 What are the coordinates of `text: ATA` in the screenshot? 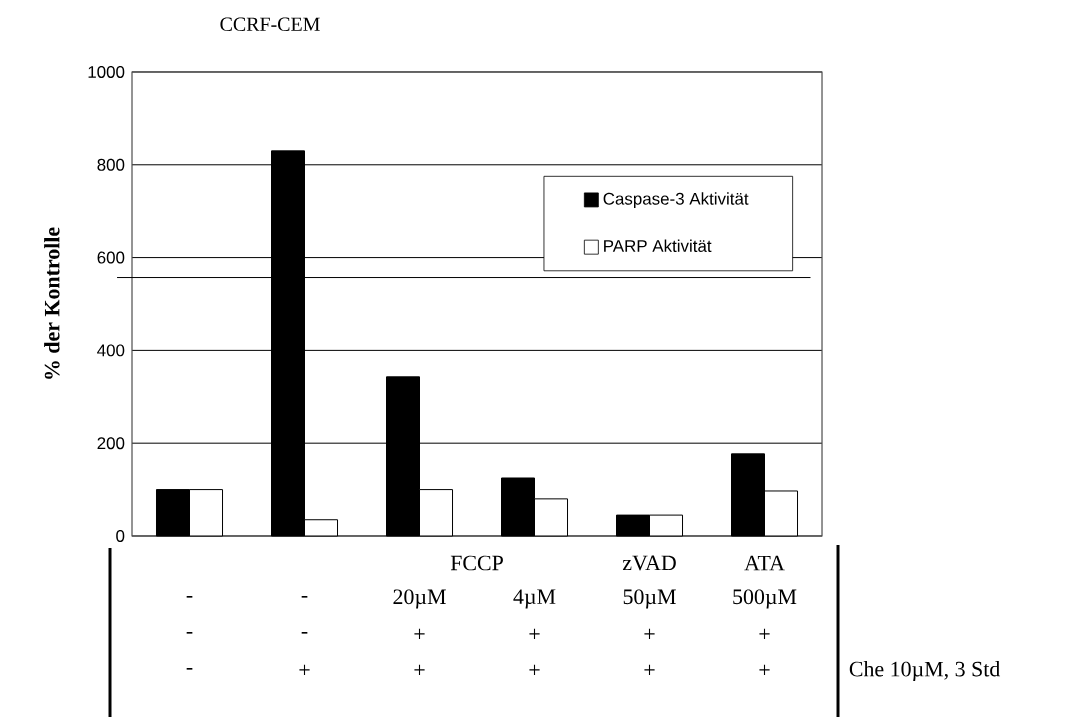 It's located at (764, 562).